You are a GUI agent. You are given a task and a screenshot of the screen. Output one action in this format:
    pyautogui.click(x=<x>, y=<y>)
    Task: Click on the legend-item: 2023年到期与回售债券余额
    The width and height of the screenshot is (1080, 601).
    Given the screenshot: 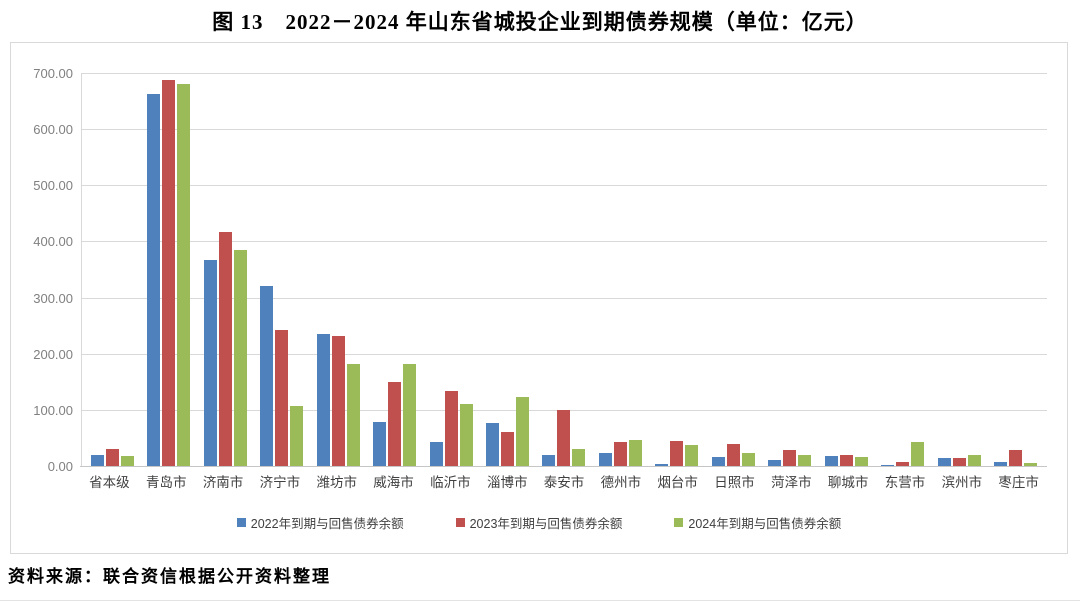 What is the action you would take?
    pyautogui.click(x=539, y=522)
    